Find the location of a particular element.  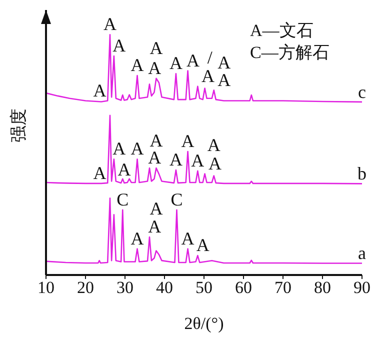

x-tick-label: 50 is located at coordinates (204, 288).